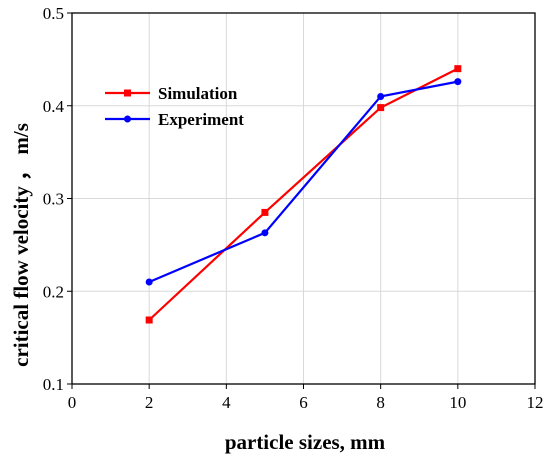 The height and width of the screenshot is (459, 550). What do you see at coordinates (305, 442) in the screenshot?
I see `x-axis-title: particle sizes, mm` at bounding box center [305, 442].